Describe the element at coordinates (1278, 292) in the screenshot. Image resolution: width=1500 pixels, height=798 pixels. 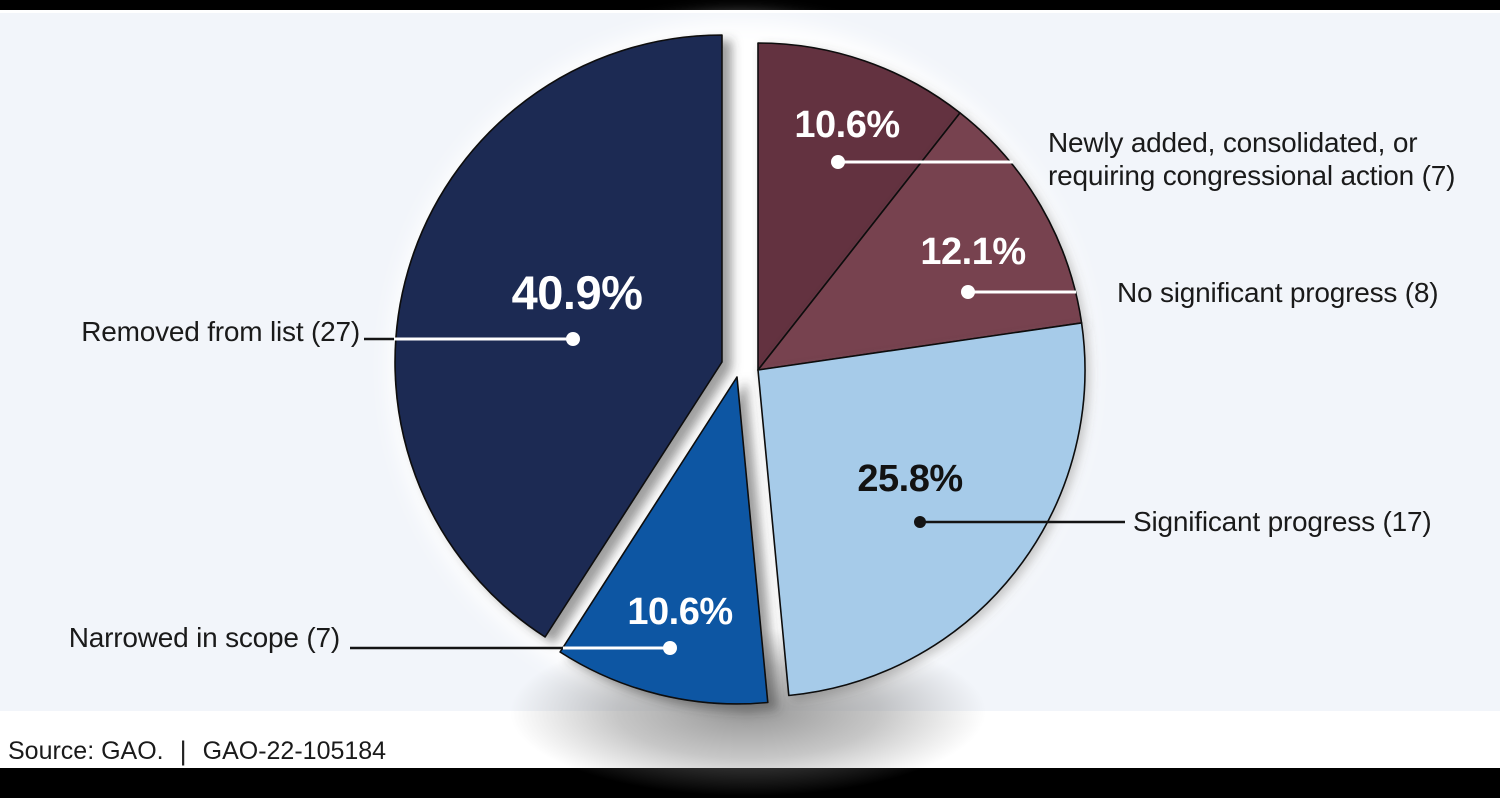
I see `callout-label-no-significant-progress: No significant progress (8)` at that location.